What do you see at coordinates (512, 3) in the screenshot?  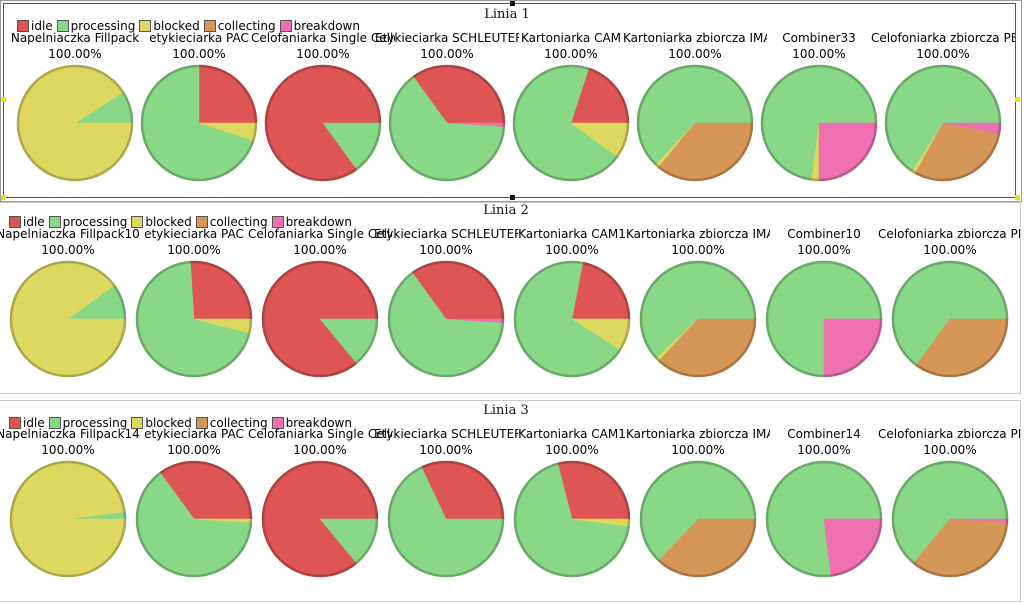 I see `resize-handle-top` at bounding box center [512, 3].